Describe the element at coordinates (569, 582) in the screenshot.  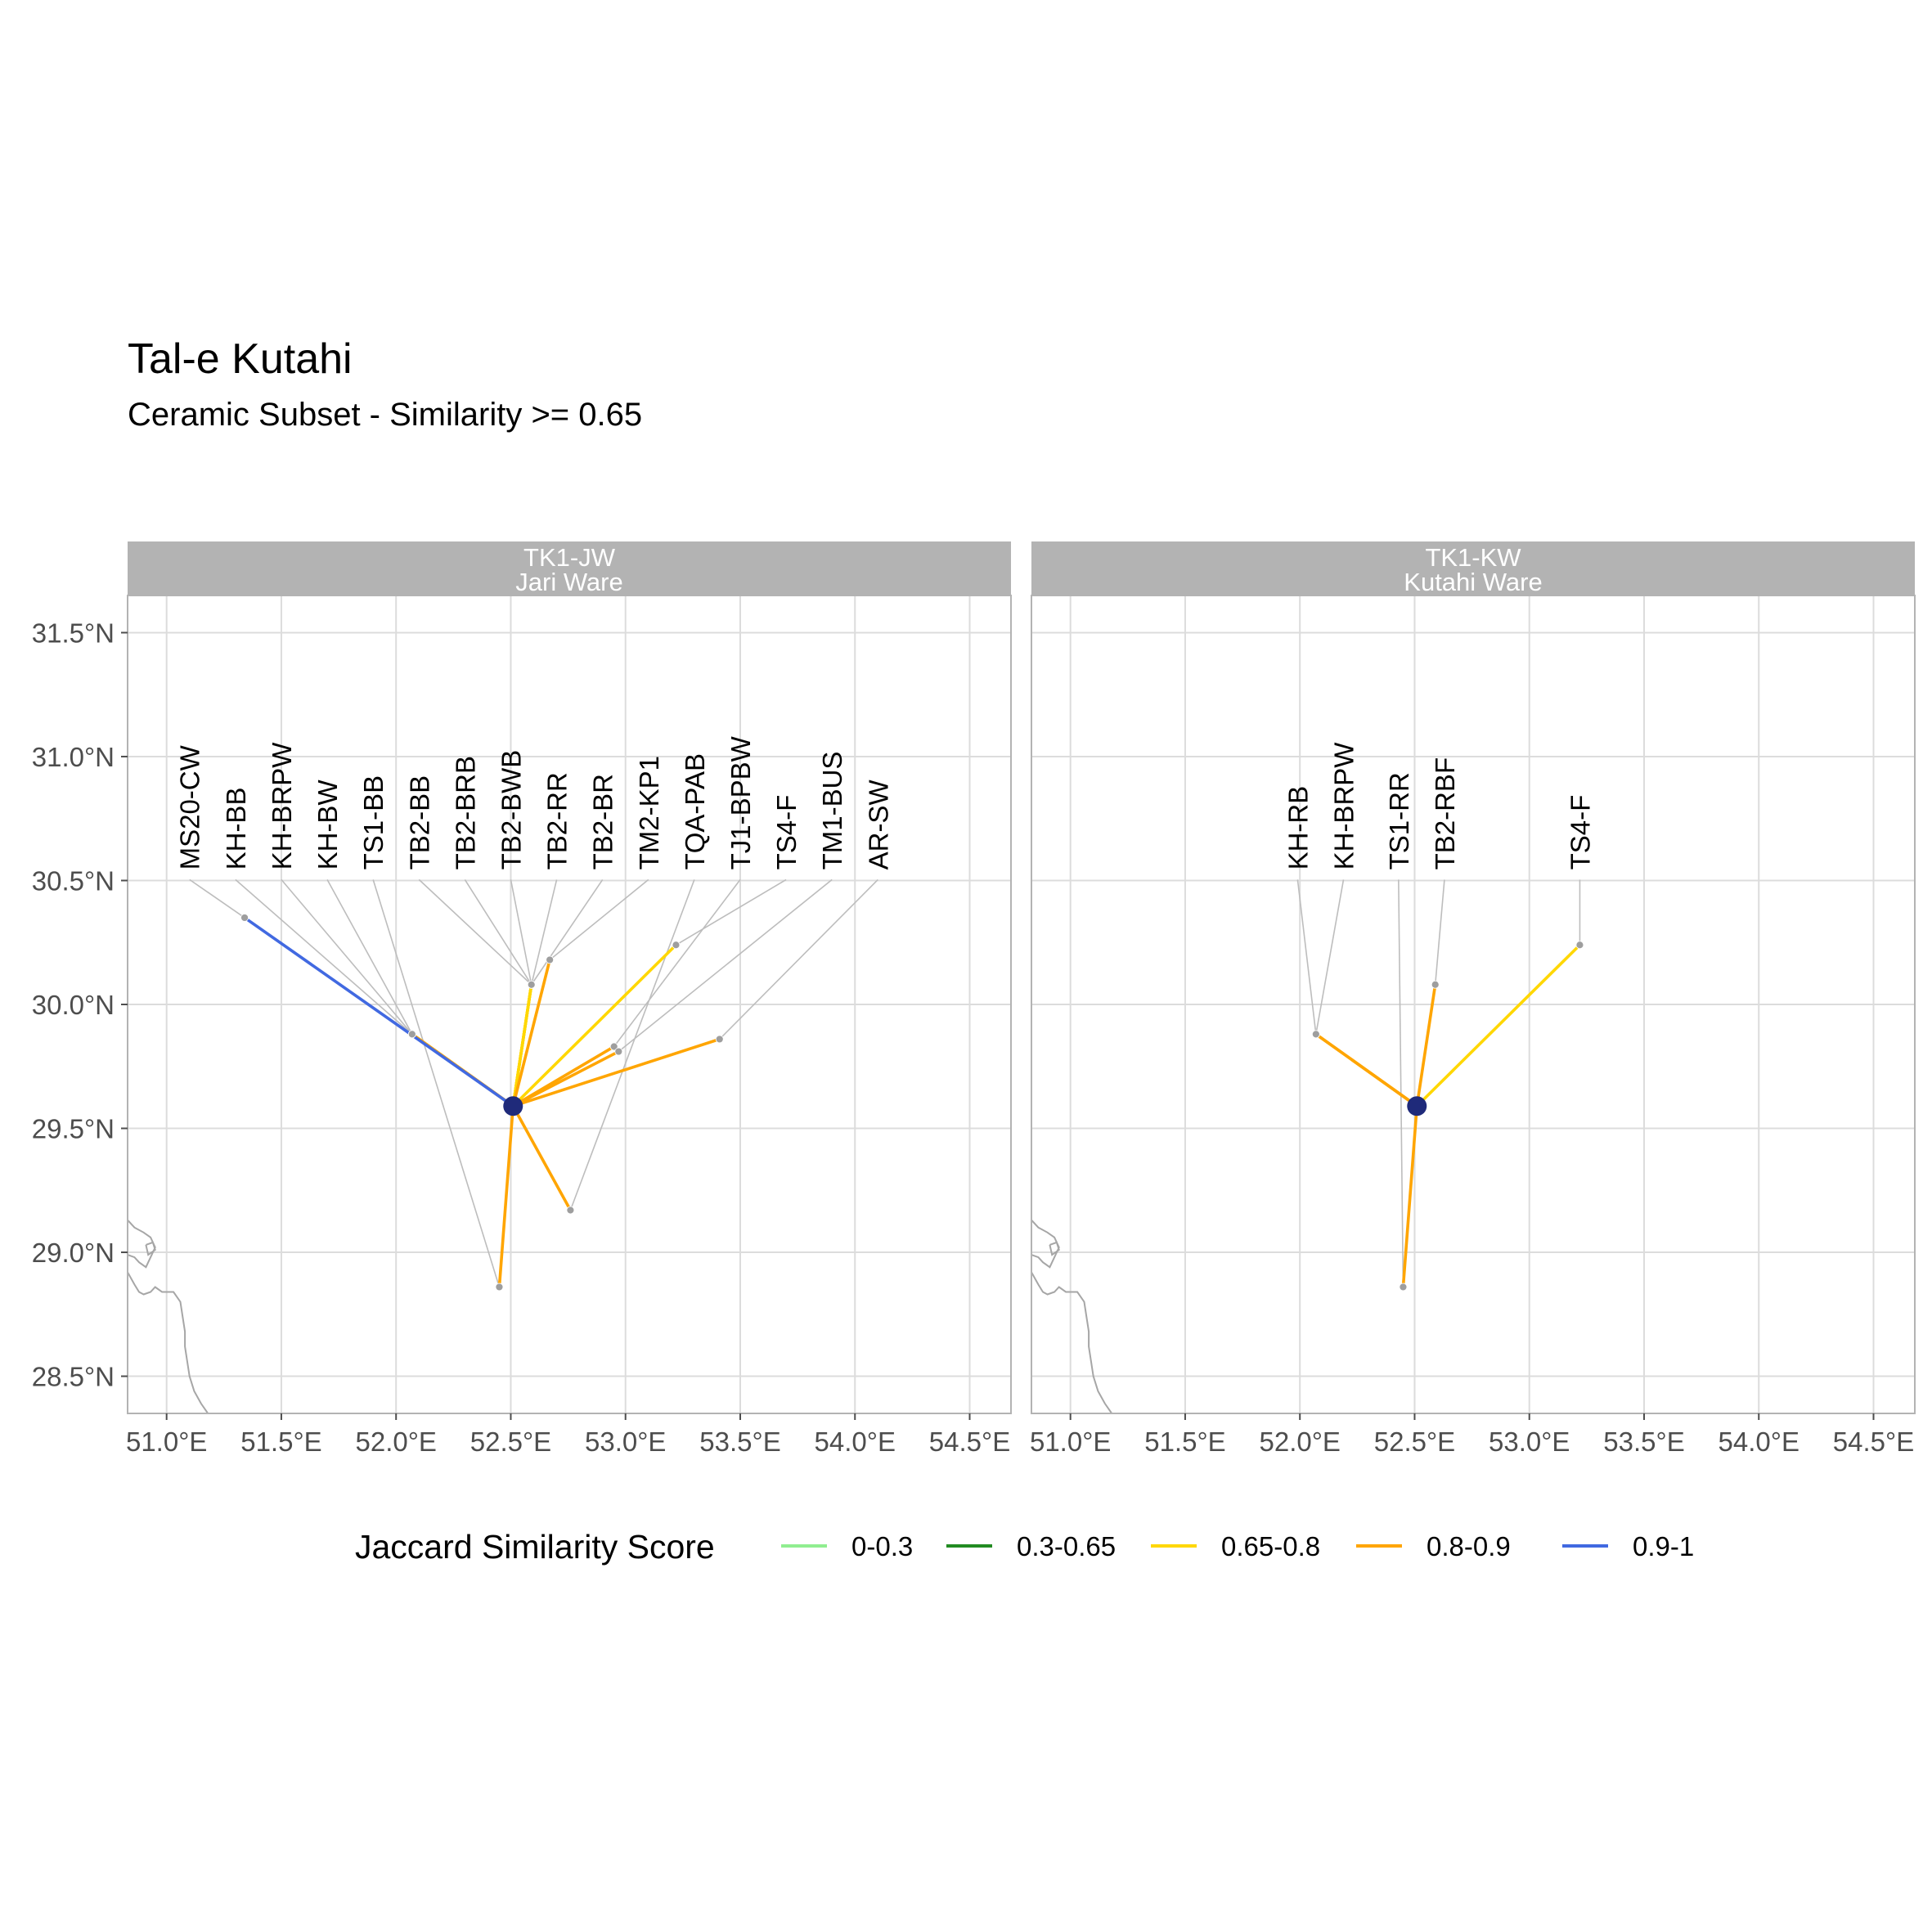
I see `facet-strip-name: Jari Ware` at that location.